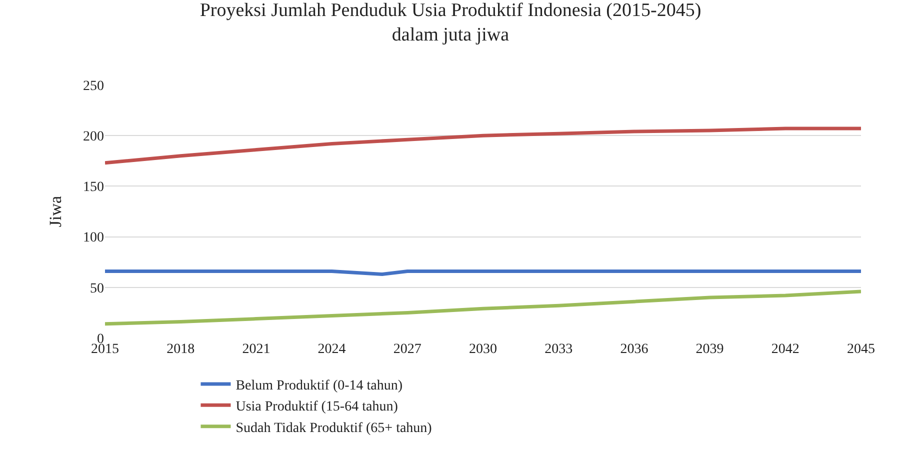 The image size is (901, 454). What do you see at coordinates (180, 349) in the screenshot?
I see `x-tick-label: 2018` at bounding box center [180, 349].